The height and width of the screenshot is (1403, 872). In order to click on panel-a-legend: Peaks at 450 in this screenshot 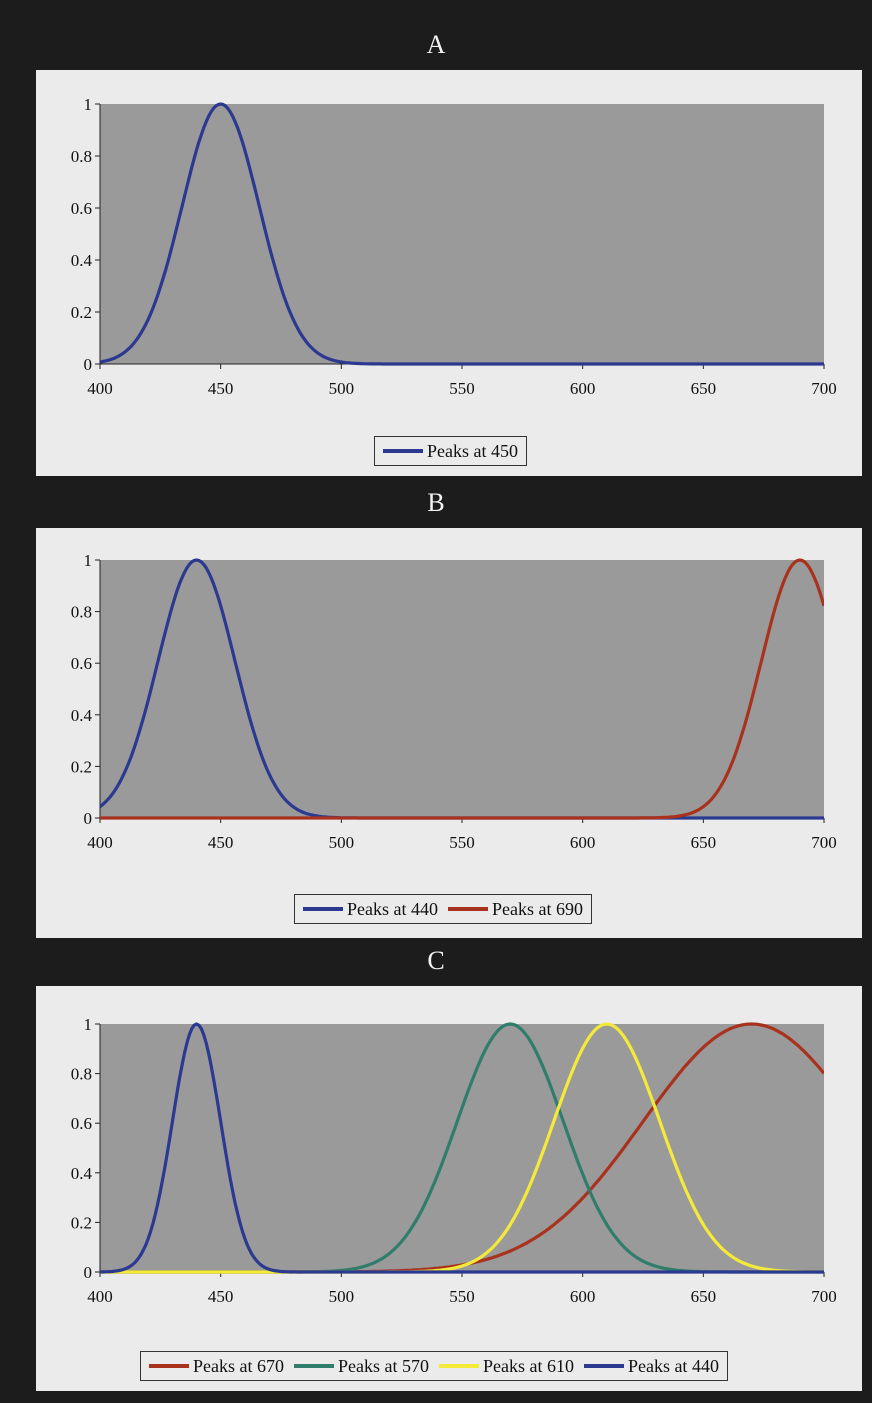, I will do `click(450, 451)`.